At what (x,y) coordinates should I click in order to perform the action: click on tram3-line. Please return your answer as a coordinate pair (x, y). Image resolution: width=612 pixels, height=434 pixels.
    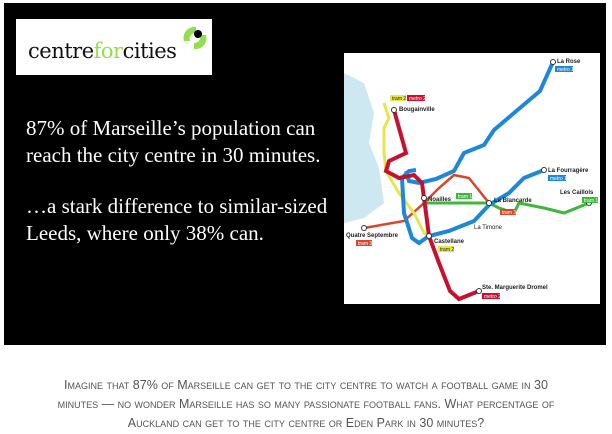
    Looking at the image, I should click on (426, 201).